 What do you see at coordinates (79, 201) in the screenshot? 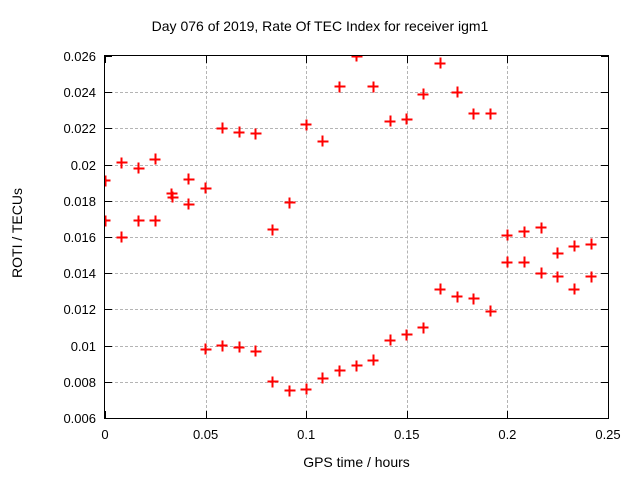
I see `y-tick-label: 0.018` at bounding box center [79, 201].